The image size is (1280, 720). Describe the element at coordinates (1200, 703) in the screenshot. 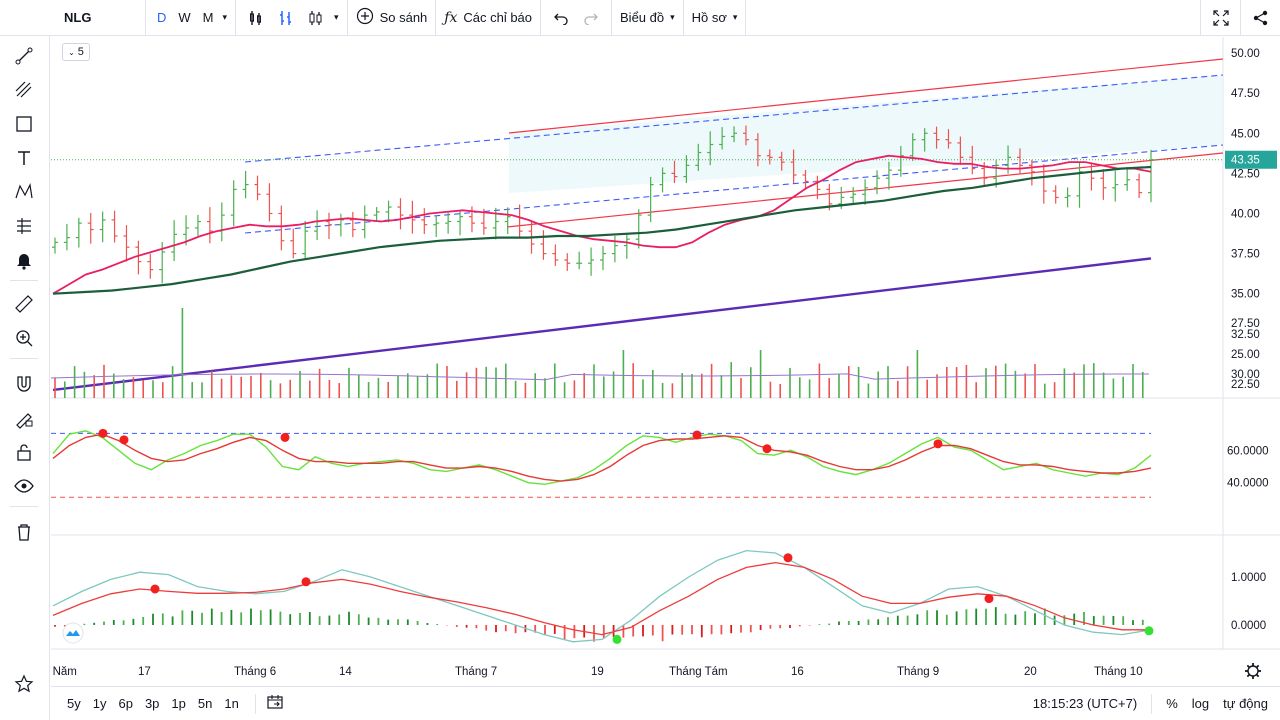

I see `log-scale-toggle: log` at that location.